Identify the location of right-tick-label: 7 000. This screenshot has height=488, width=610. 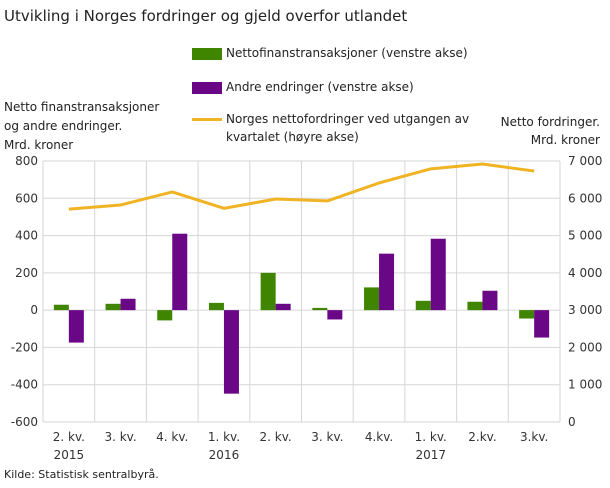
(585, 161).